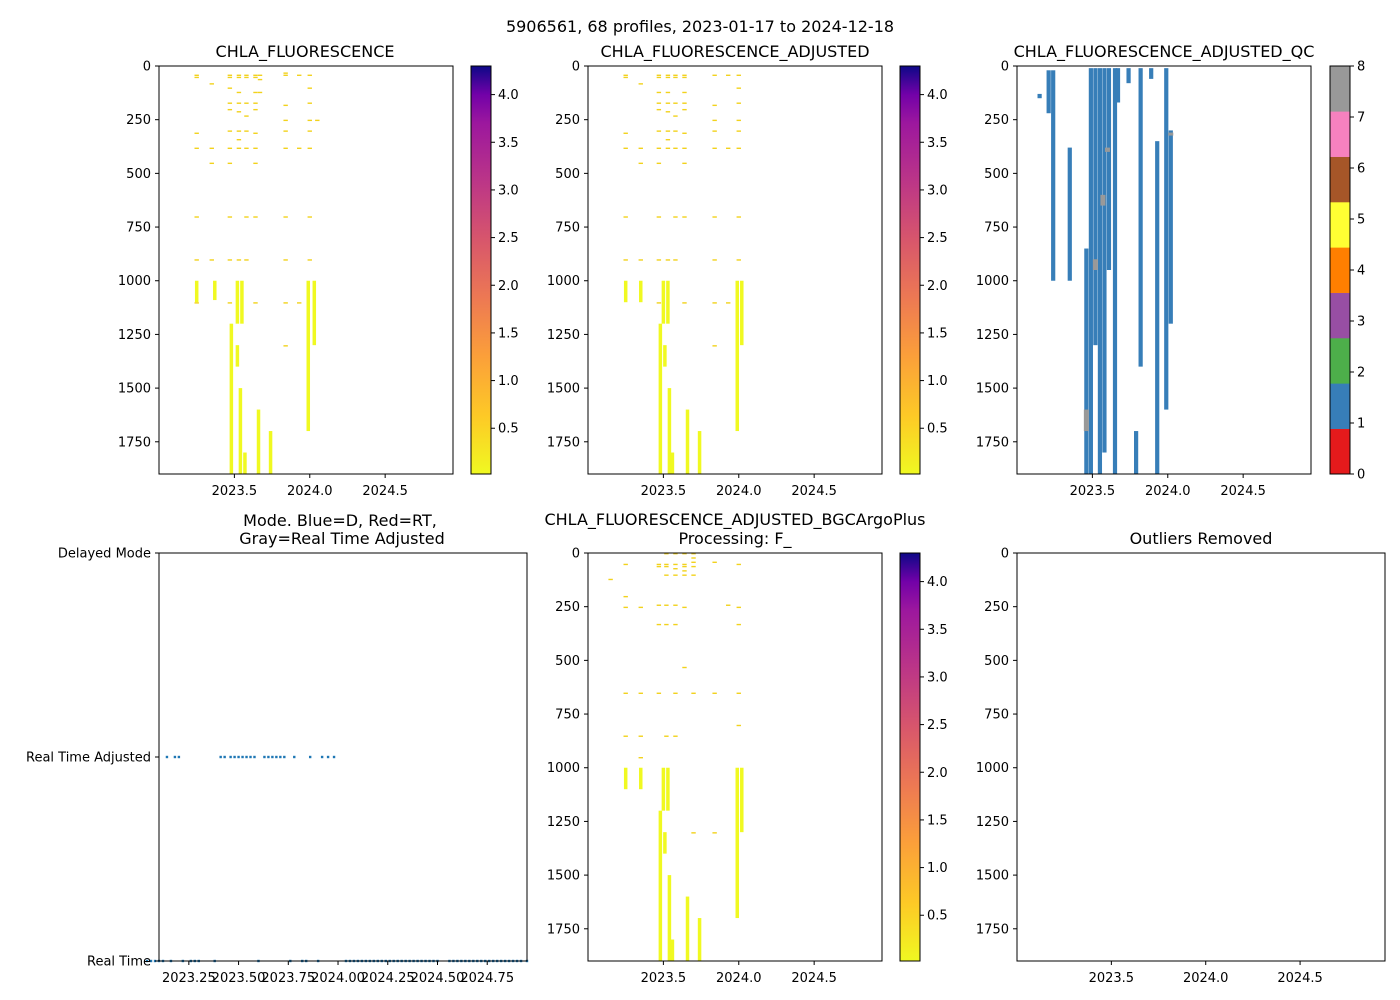 The width and height of the screenshot is (1400, 1000). I want to click on y-tick-label: 250, so click(138, 120).